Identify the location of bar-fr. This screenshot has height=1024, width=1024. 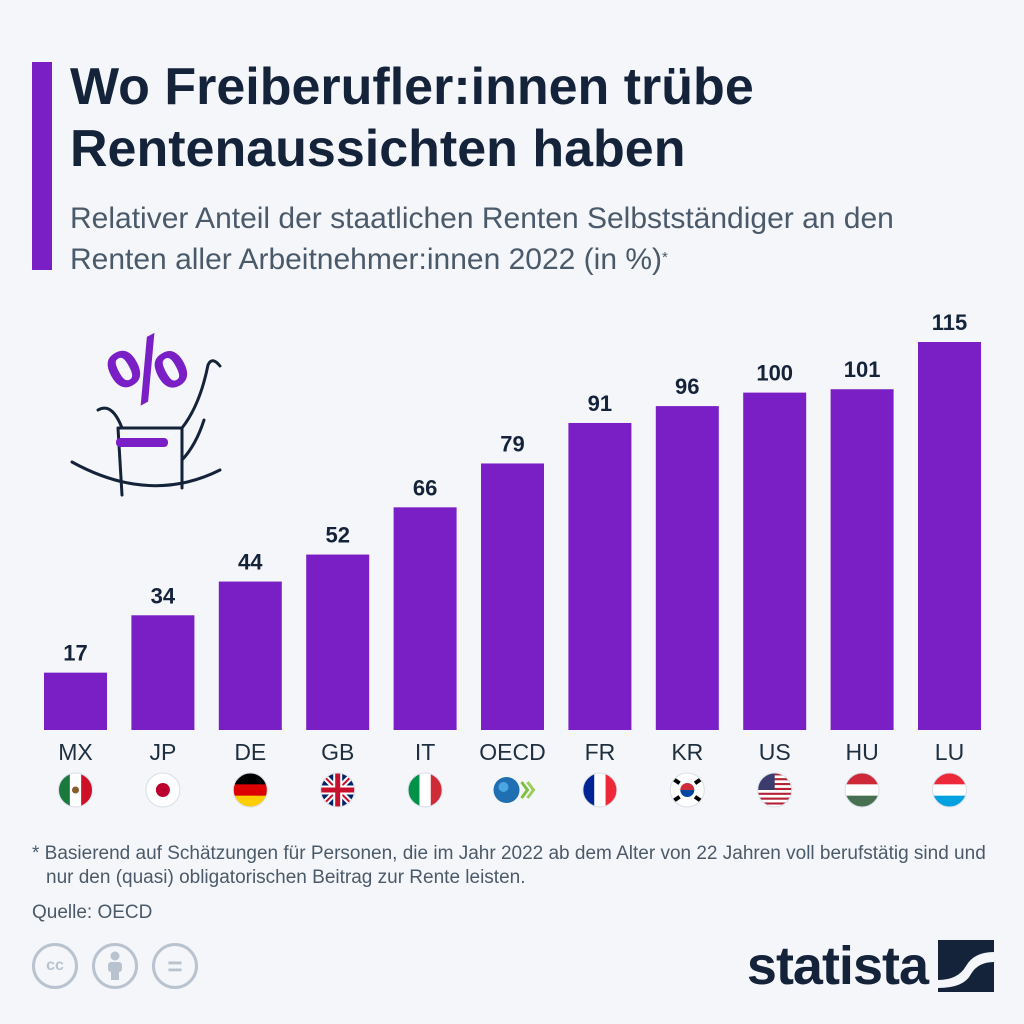
(600, 576).